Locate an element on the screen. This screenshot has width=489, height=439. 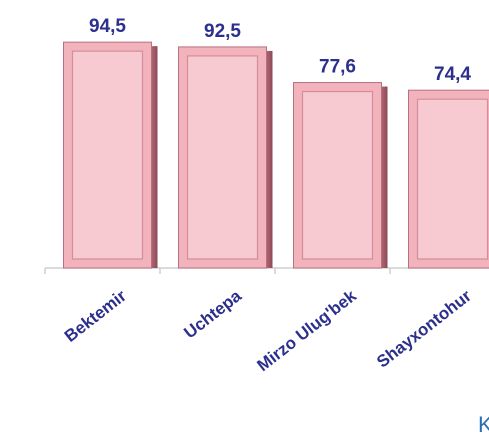
value-label: 92,5 is located at coordinates (222, 31).